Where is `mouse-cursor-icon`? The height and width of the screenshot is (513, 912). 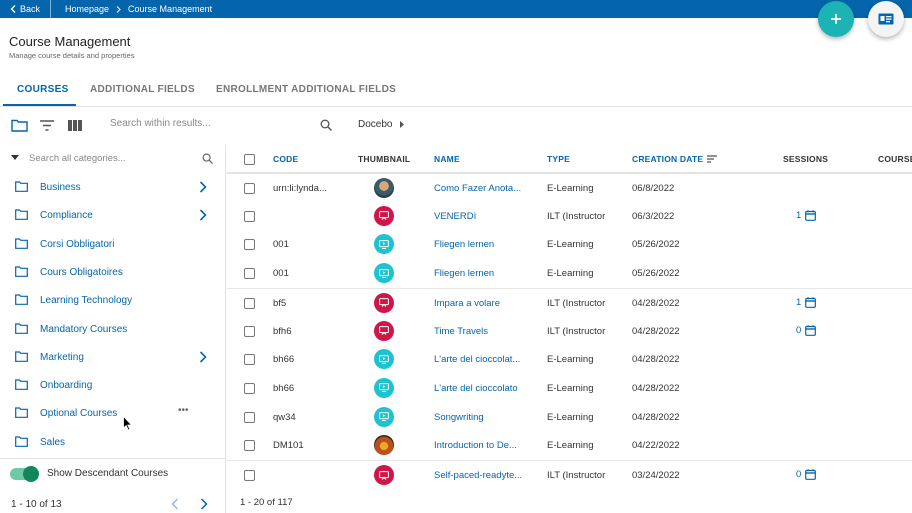
mouse-cursor-icon is located at coordinates (128, 423).